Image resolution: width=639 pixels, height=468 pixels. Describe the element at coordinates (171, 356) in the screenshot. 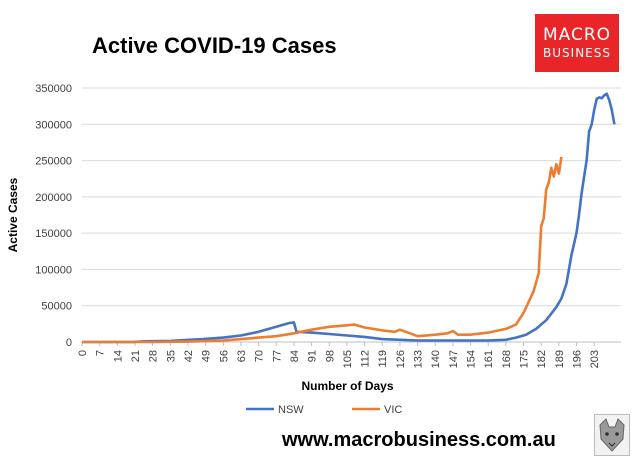

I see `x-tick-label: 35` at that location.